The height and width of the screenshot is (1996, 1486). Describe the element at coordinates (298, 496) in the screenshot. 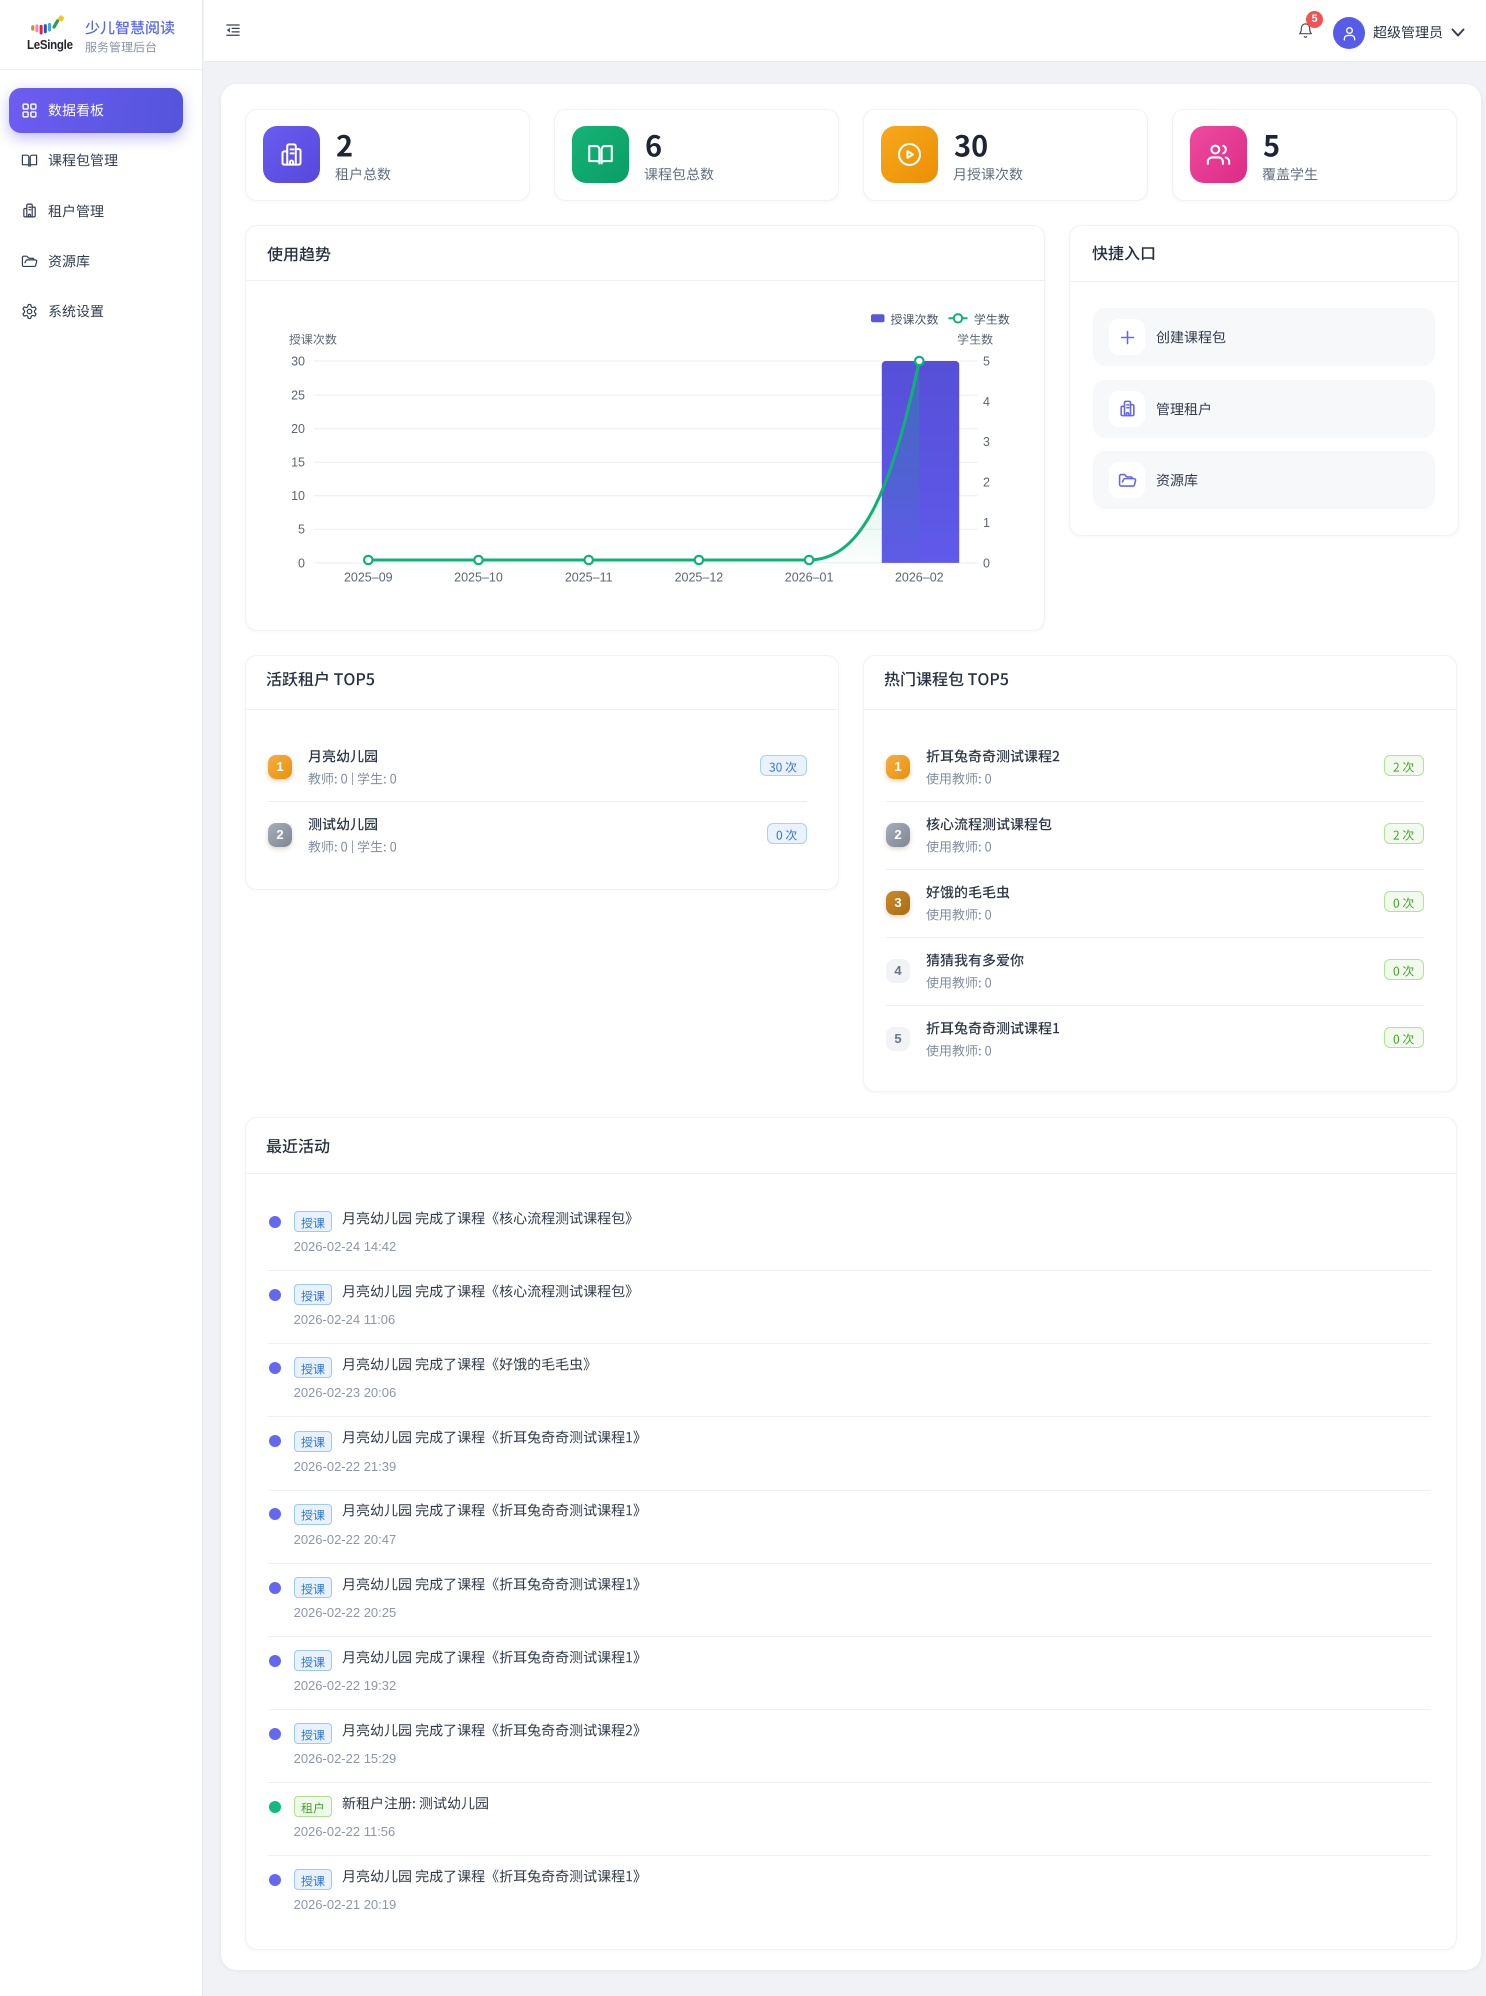

I see `svg-text: 10` at that location.